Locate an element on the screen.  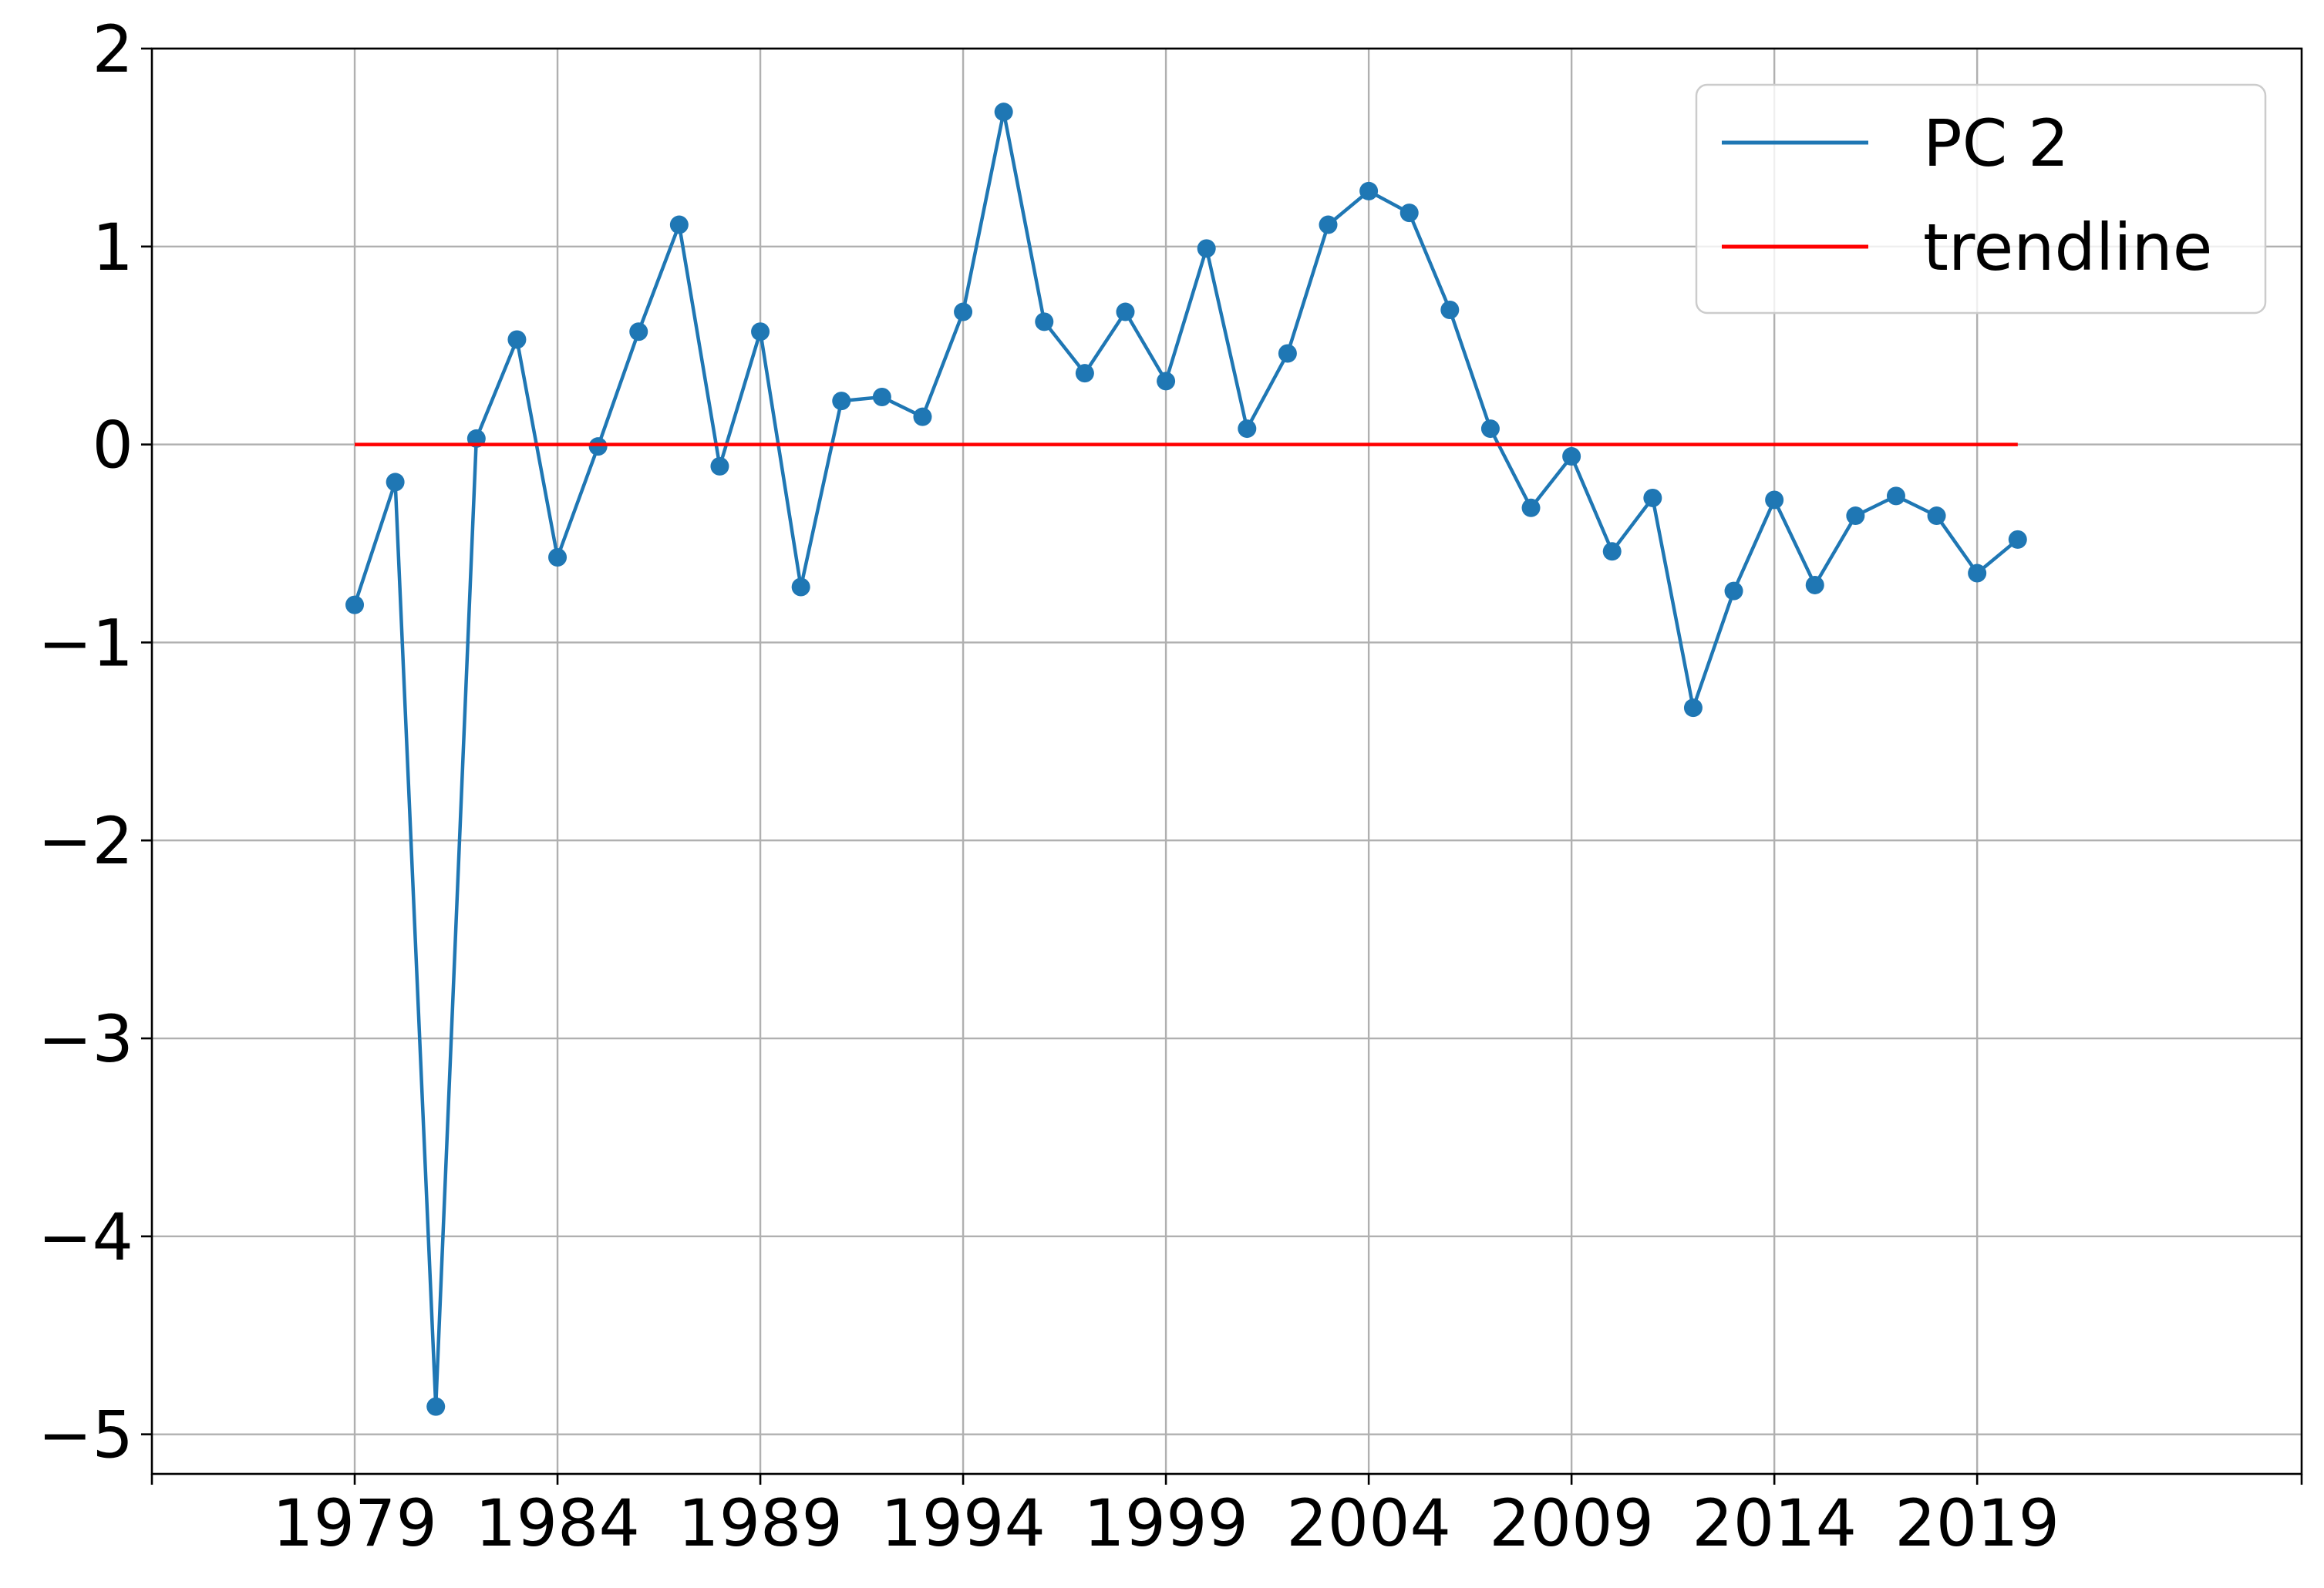
y-tick-label-6: −4 is located at coordinates (85, 1237).